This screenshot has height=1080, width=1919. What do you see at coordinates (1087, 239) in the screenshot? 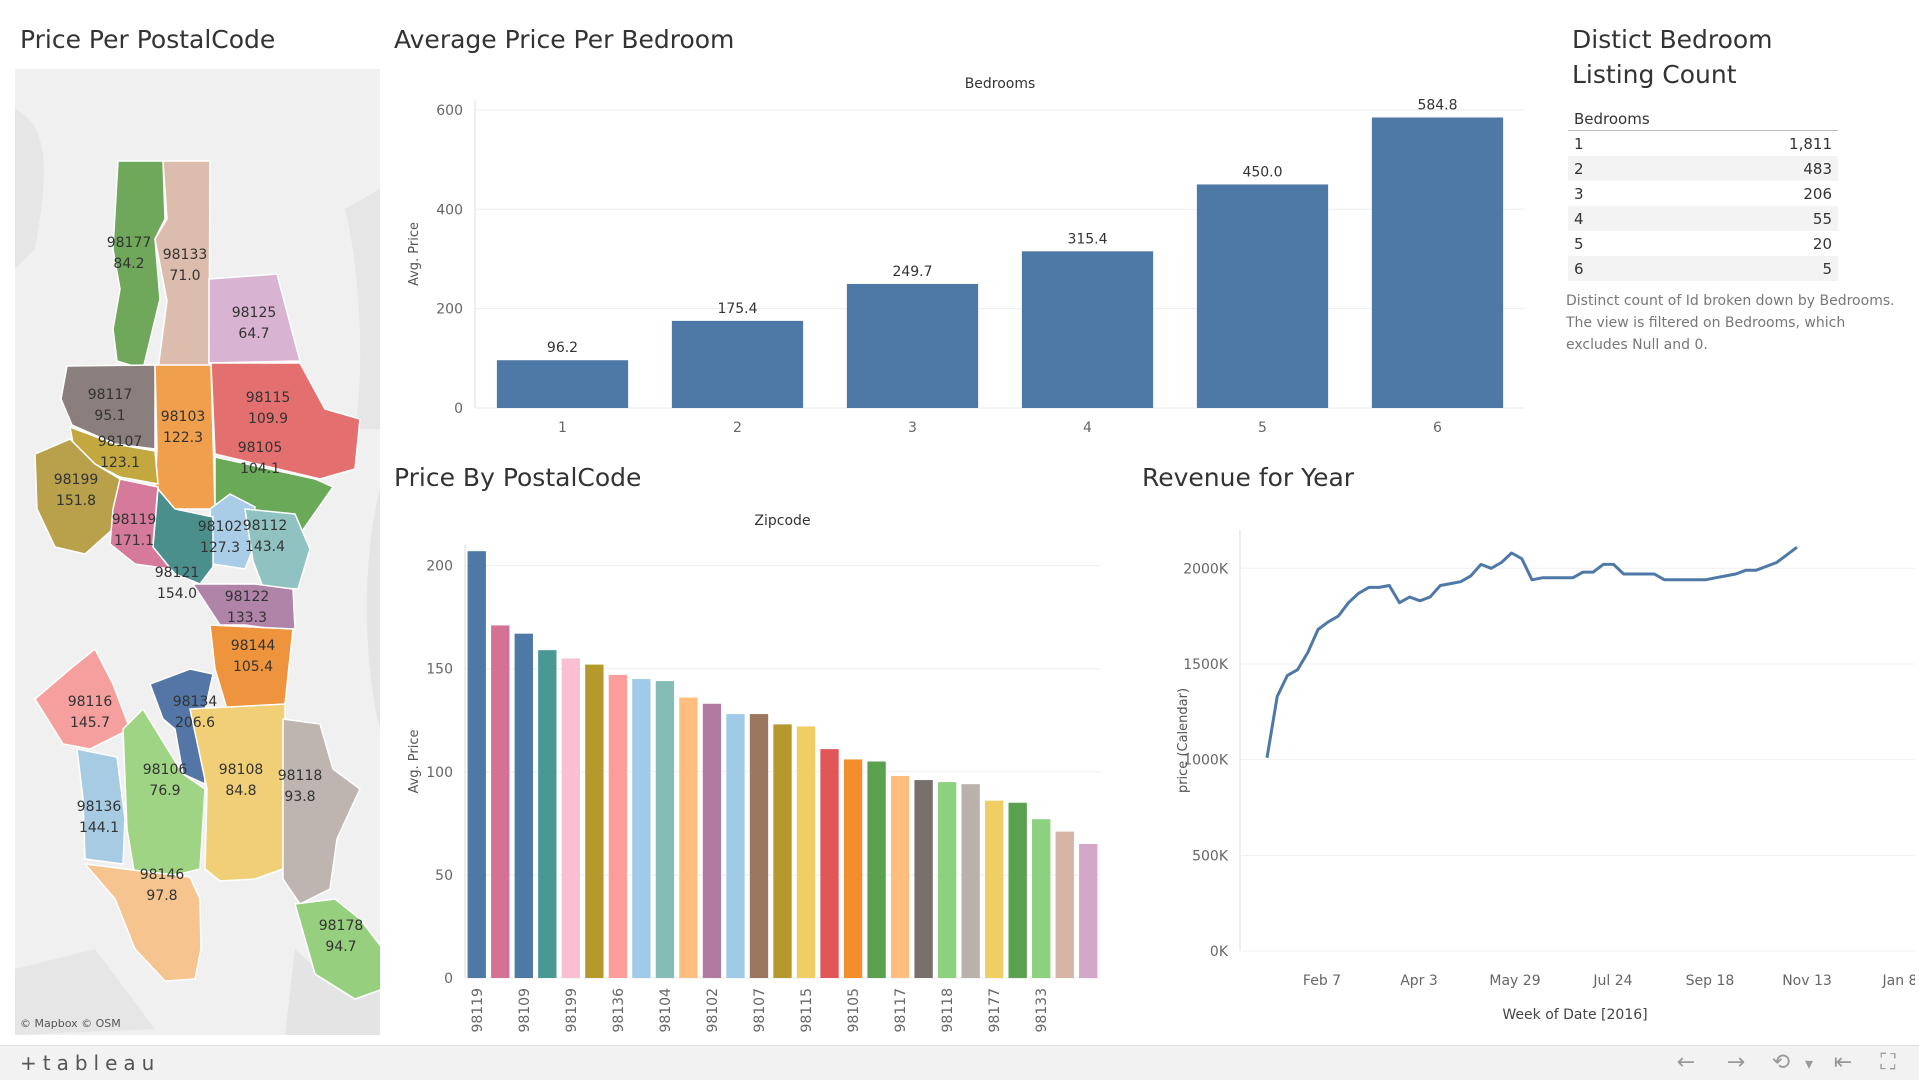
I see `bar-value-label: 315.4` at bounding box center [1087, 239].